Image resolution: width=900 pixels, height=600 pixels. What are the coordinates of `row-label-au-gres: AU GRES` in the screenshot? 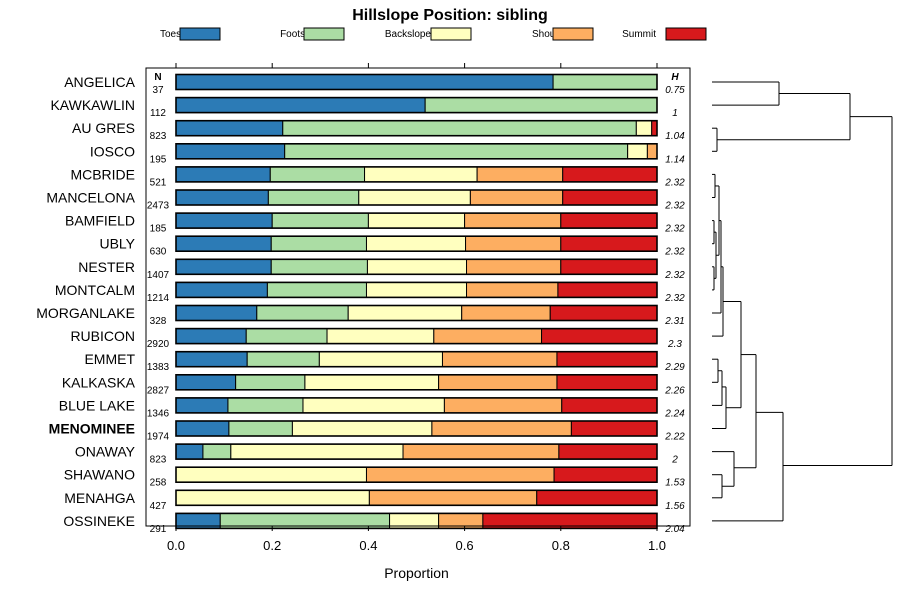 It's located at (103, 128).